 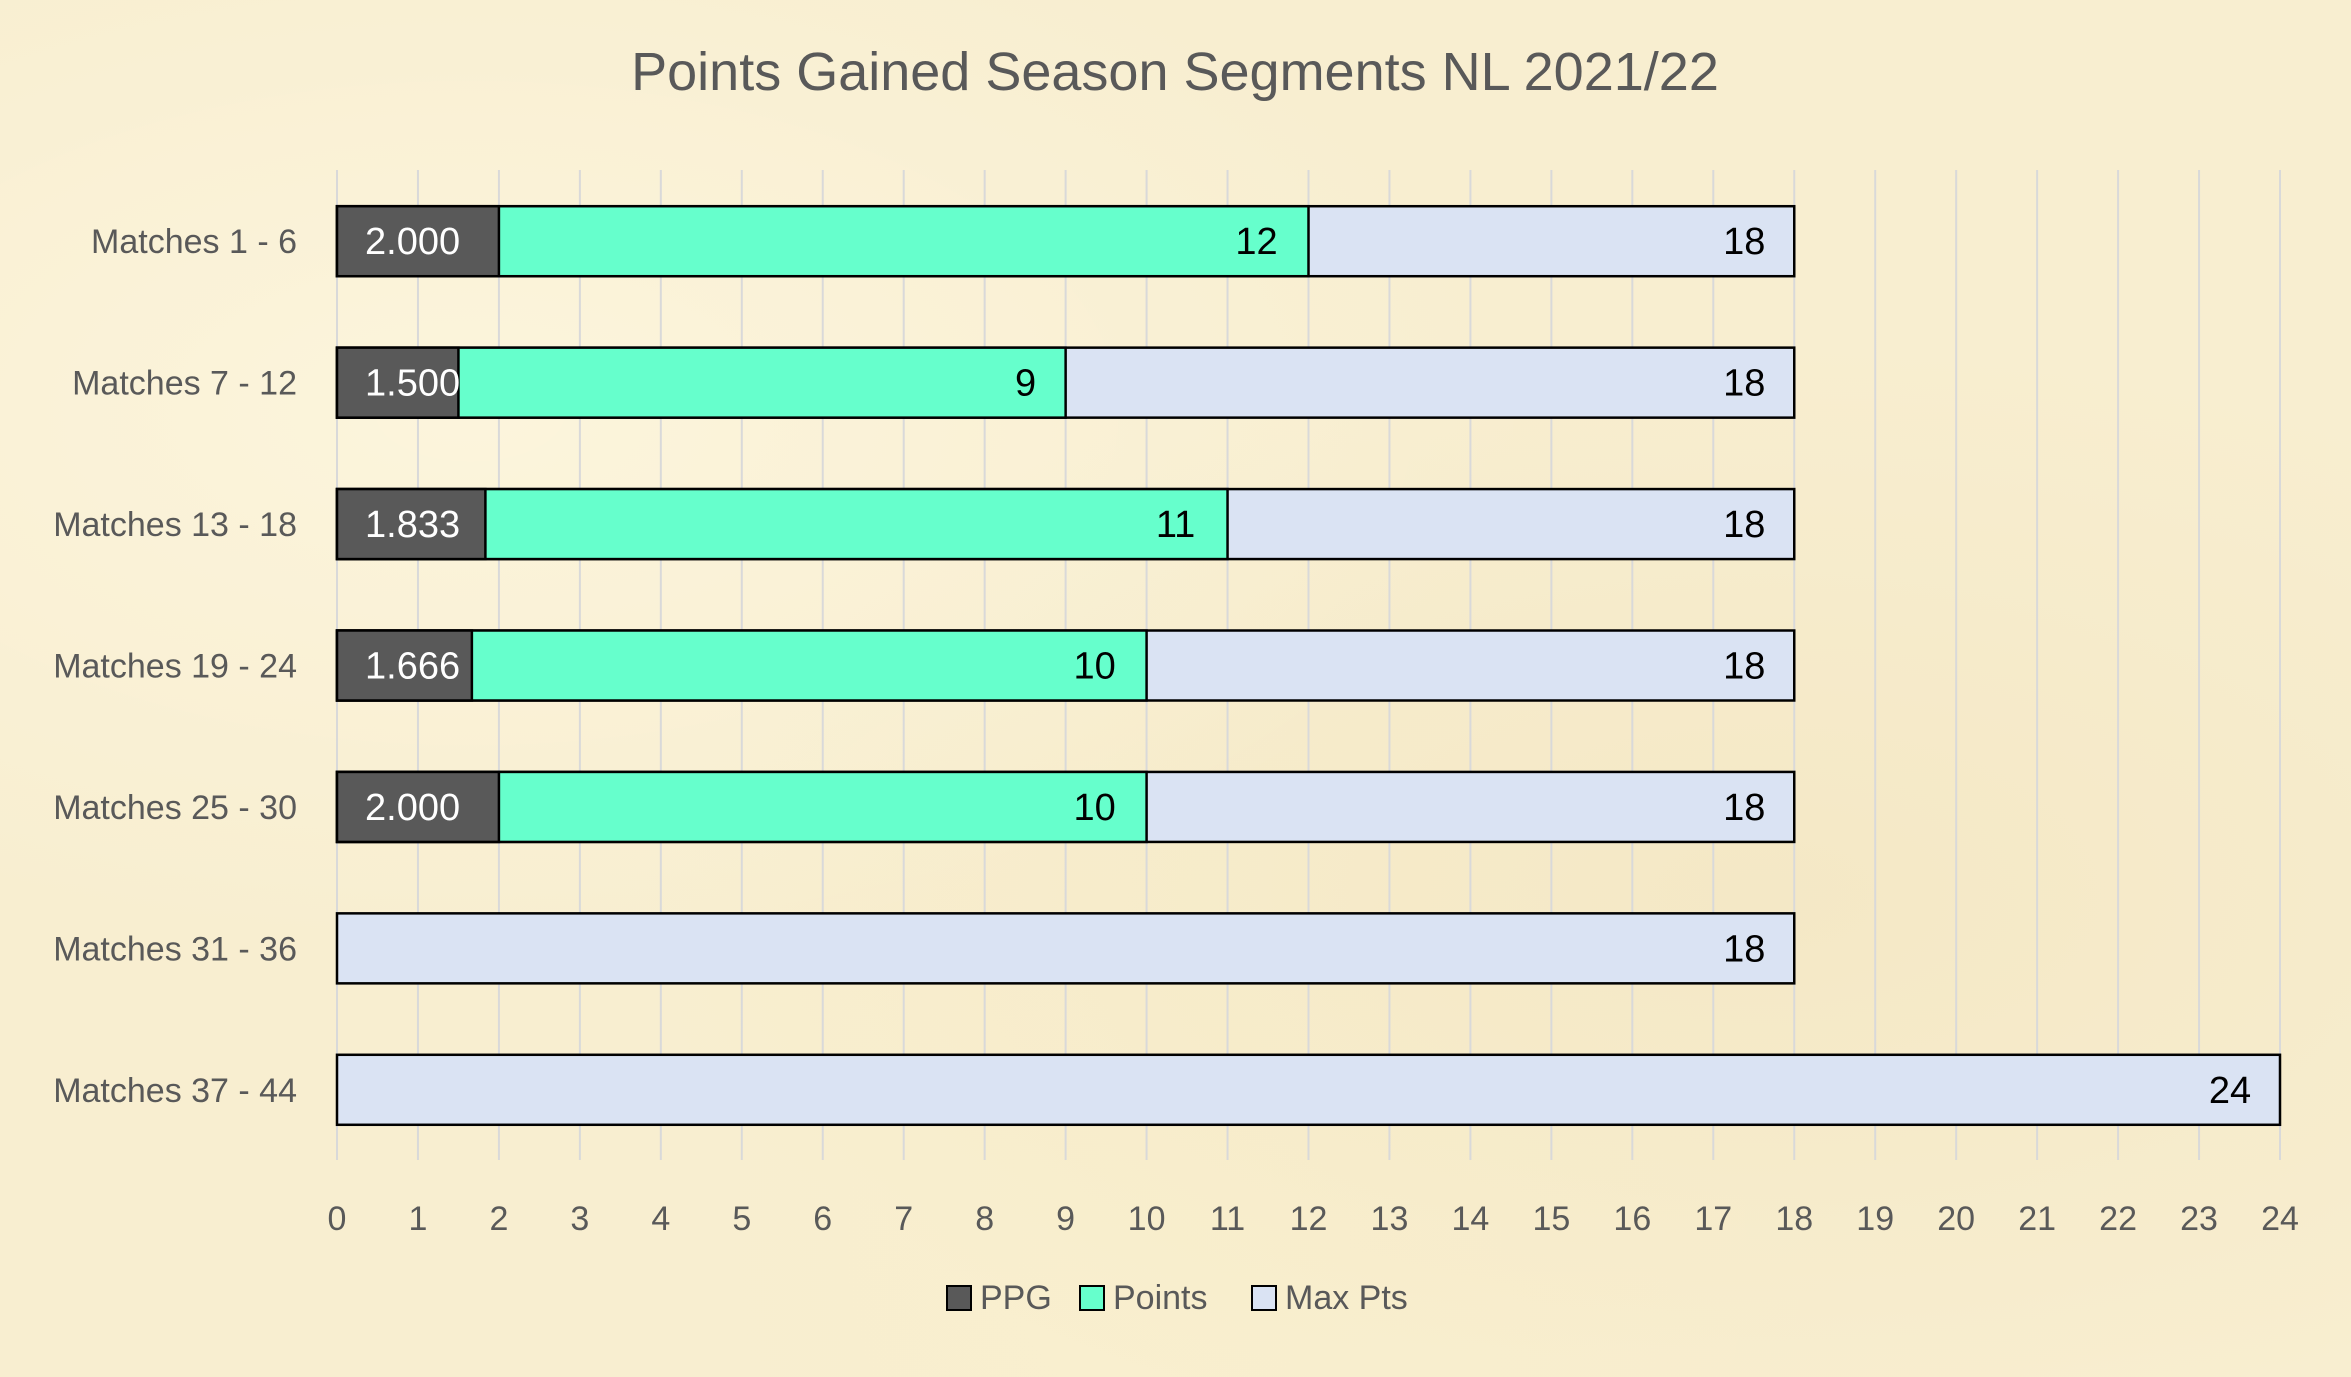 What do you see at coordinates (1471, 1219) in the screenshot?
I see `x-tick-label: 14` at bounding box center [1471, 1219].